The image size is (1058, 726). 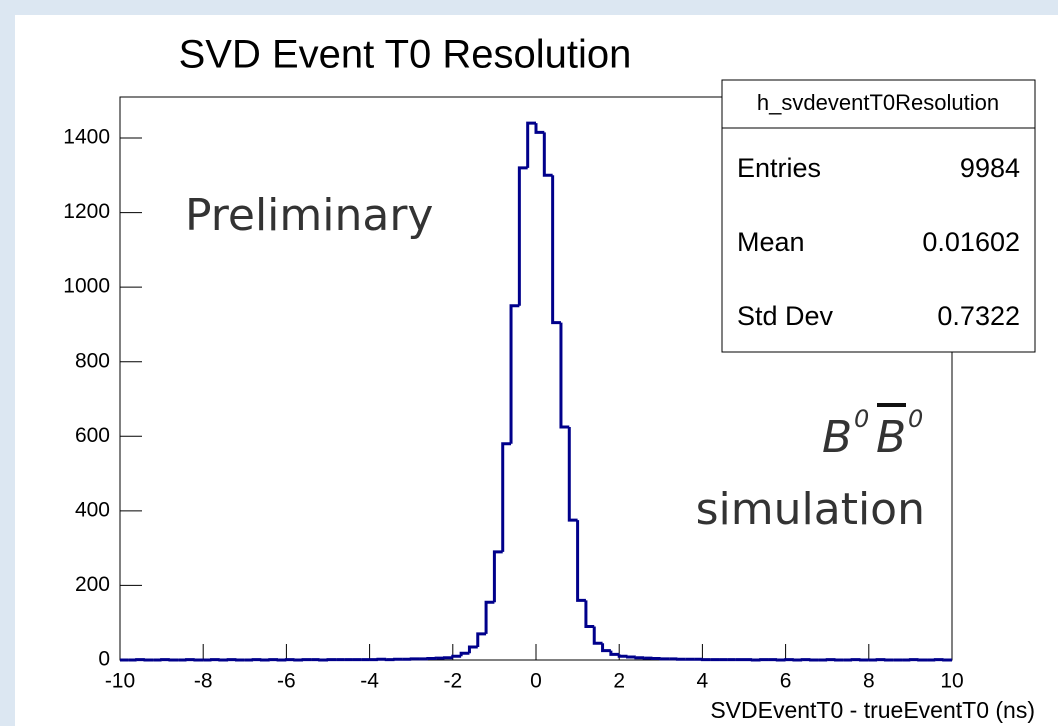 What do you see at coordinates (104, 659) in the screenshot?
I see `y-tick-label: 0` at bounding box center [104, 659].